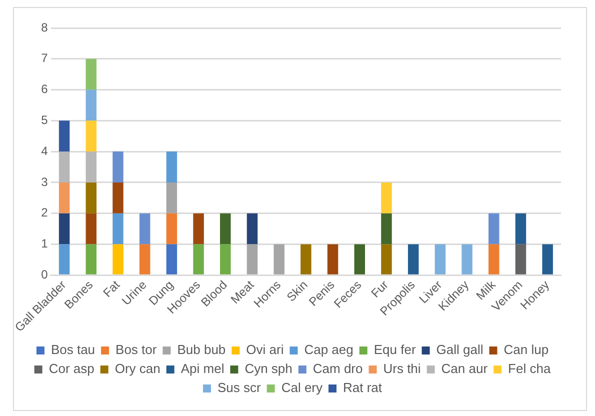 The image size is (595, 416). I want to click on legend-label: Gall gall, so click(460, 350).